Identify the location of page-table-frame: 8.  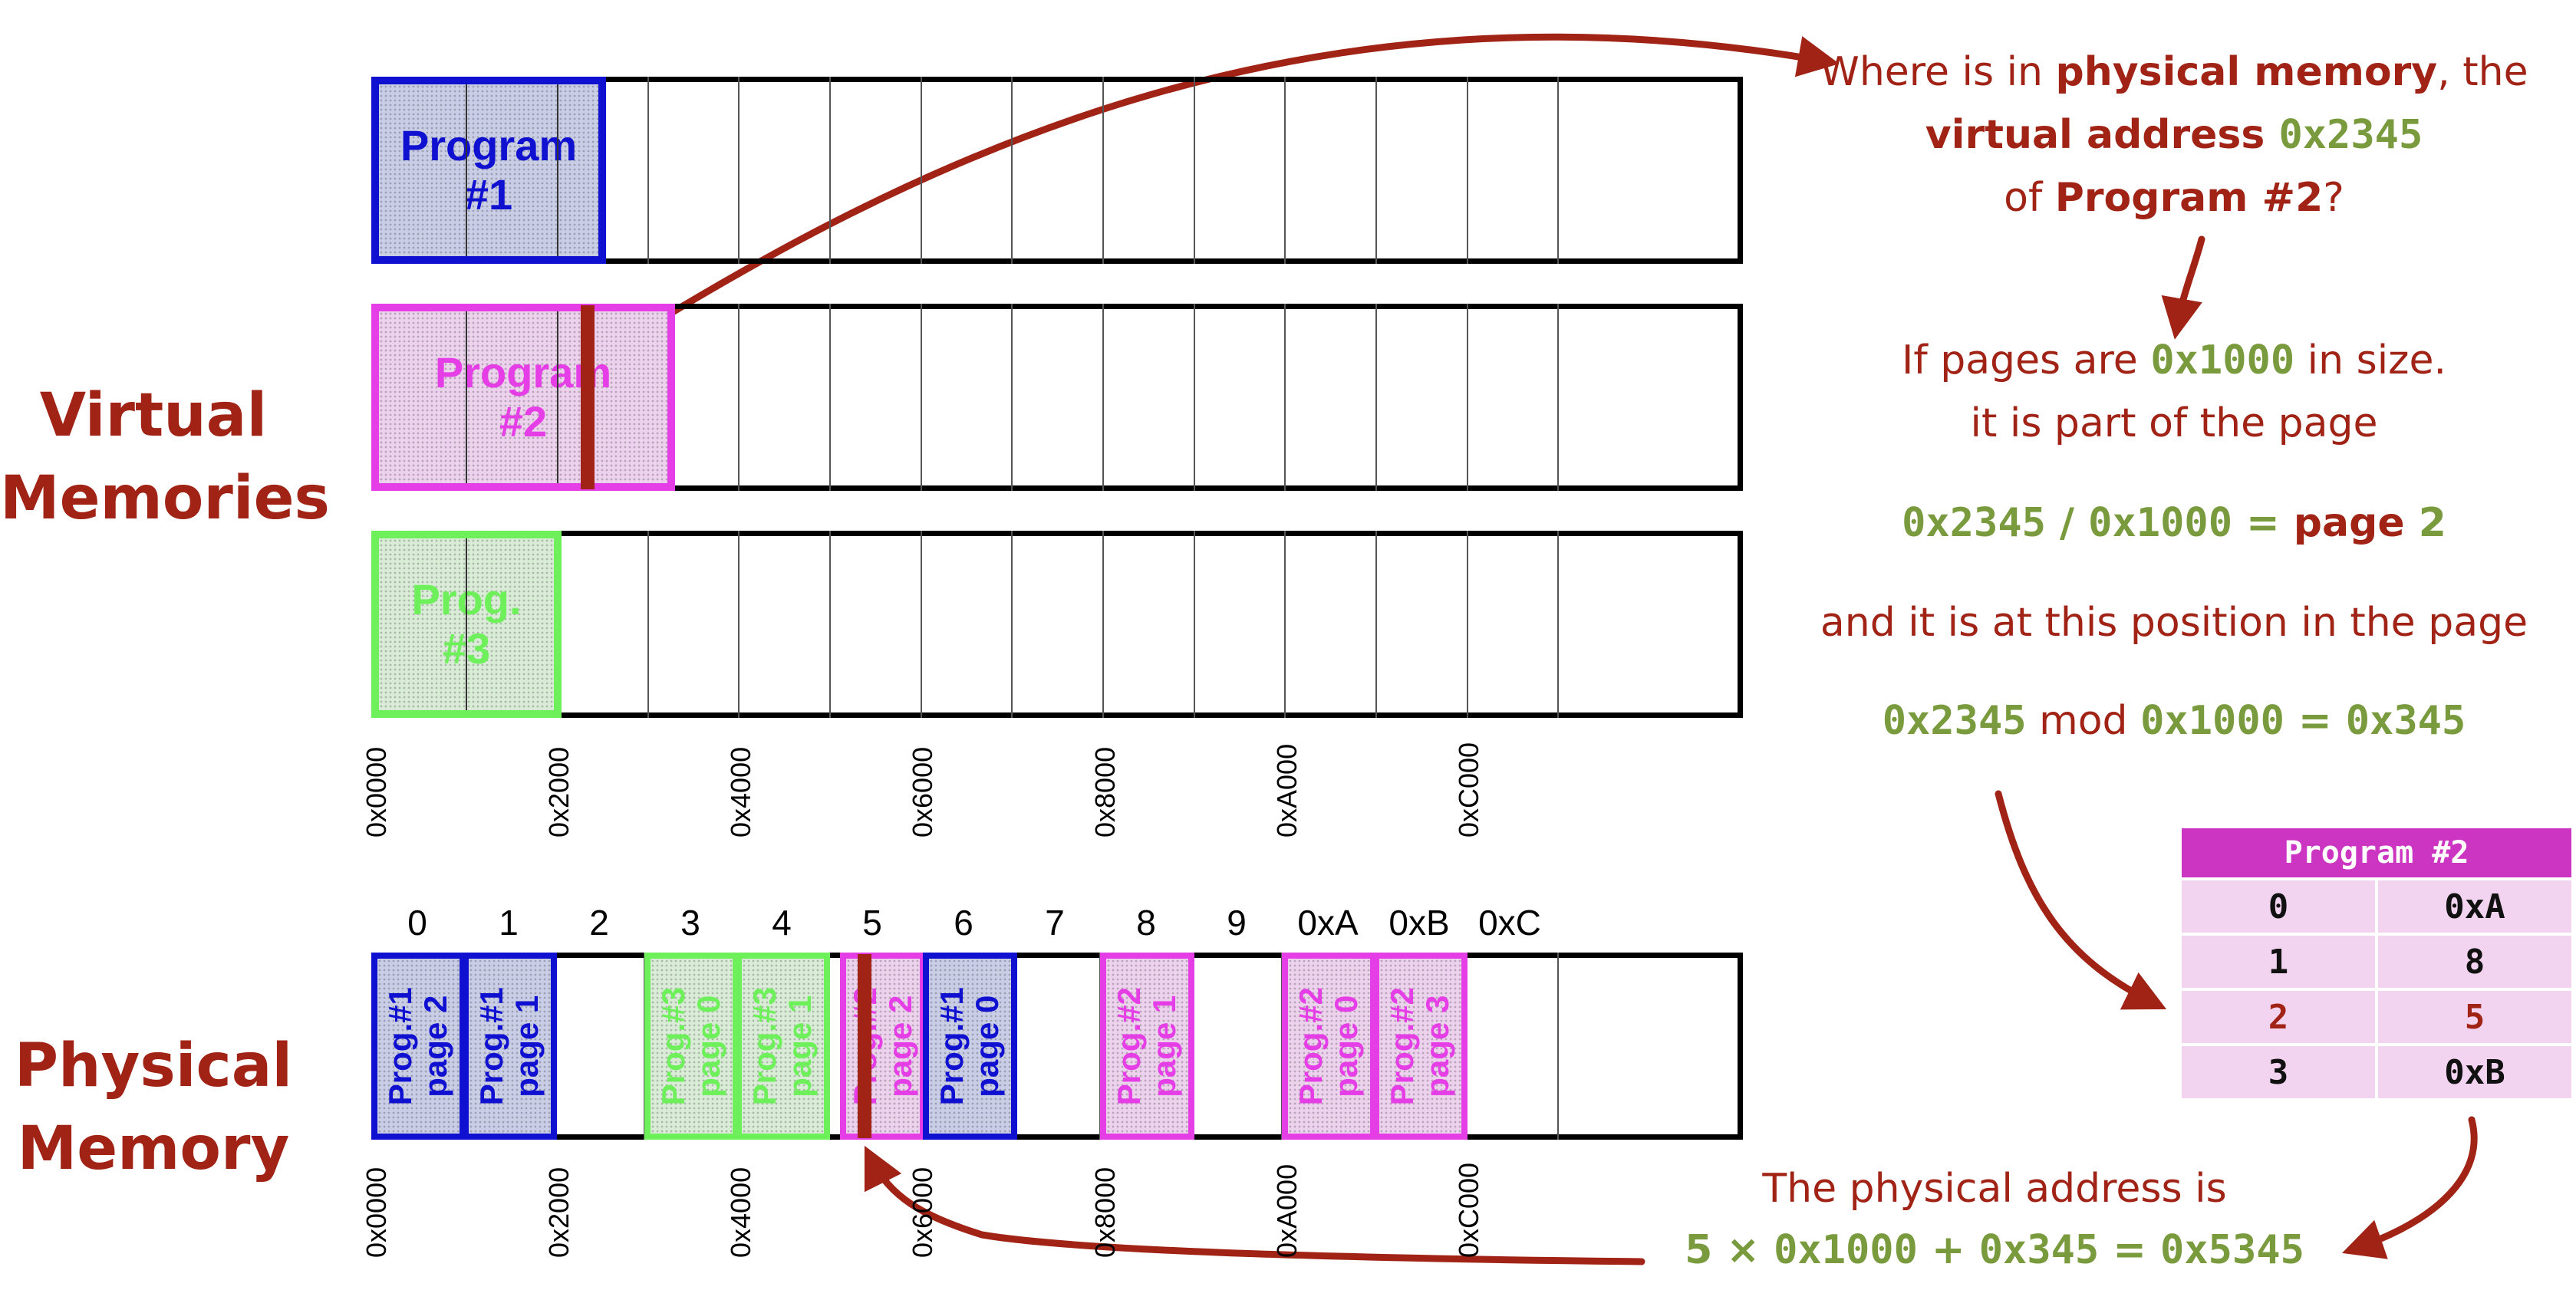
(2474, 962).